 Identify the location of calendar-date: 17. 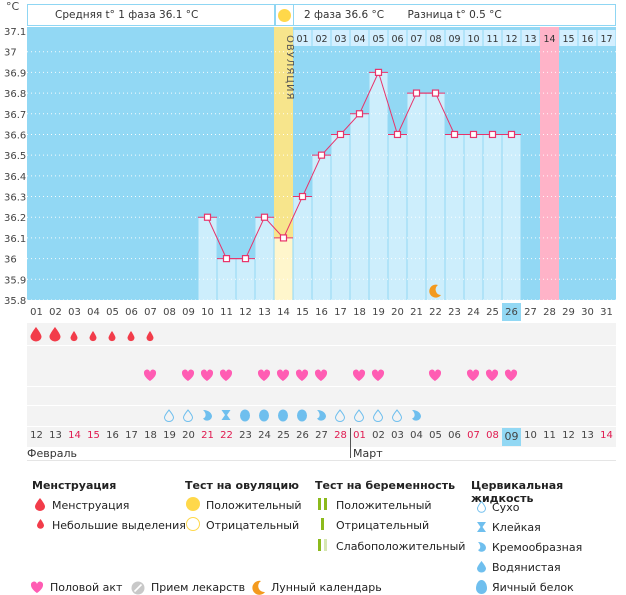
(131, 435).